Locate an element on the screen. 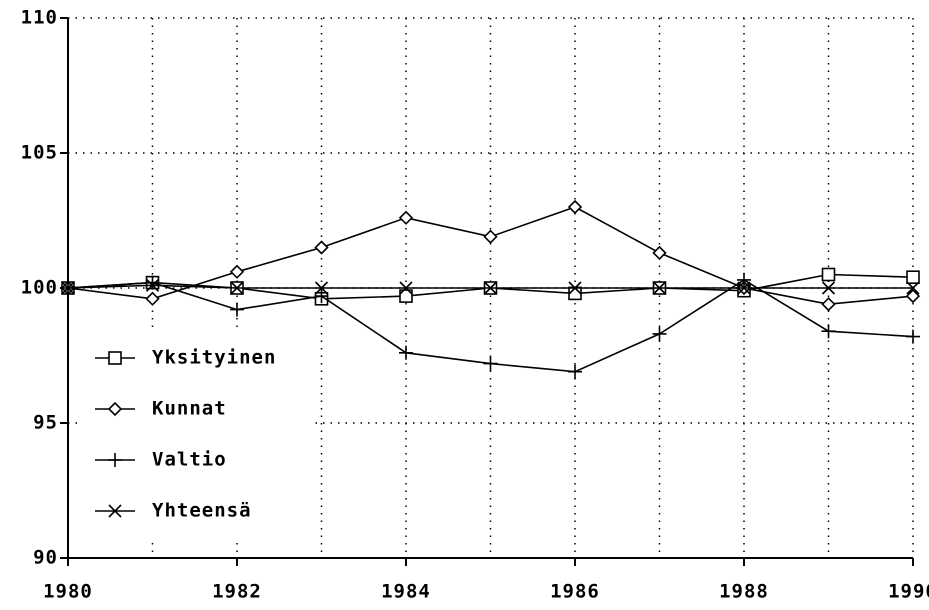 This screenshot has height=610, width=929. legend-label: Yhteensä is located at coordinates (202, 511).